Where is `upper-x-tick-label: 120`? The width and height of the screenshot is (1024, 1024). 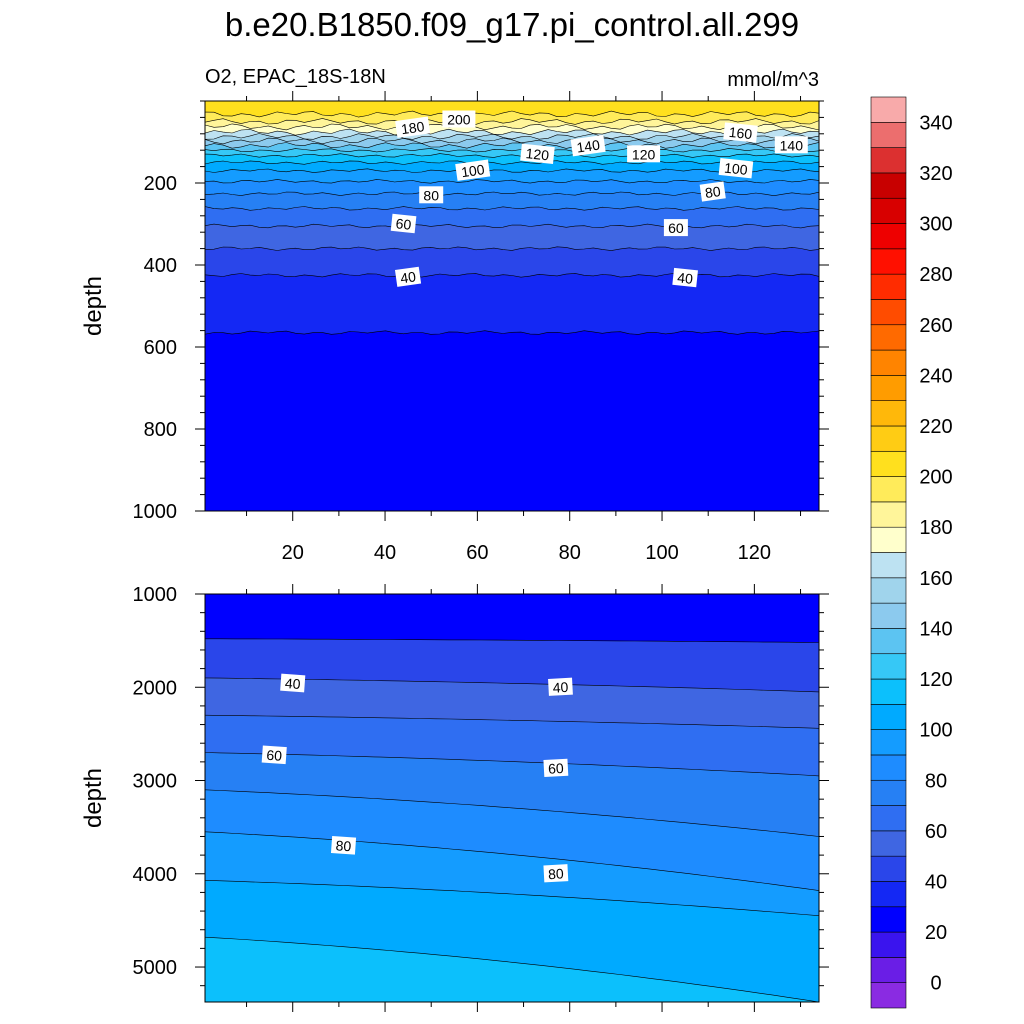
upper-x-tick-label: 120 is located at coordinates (754, 553).